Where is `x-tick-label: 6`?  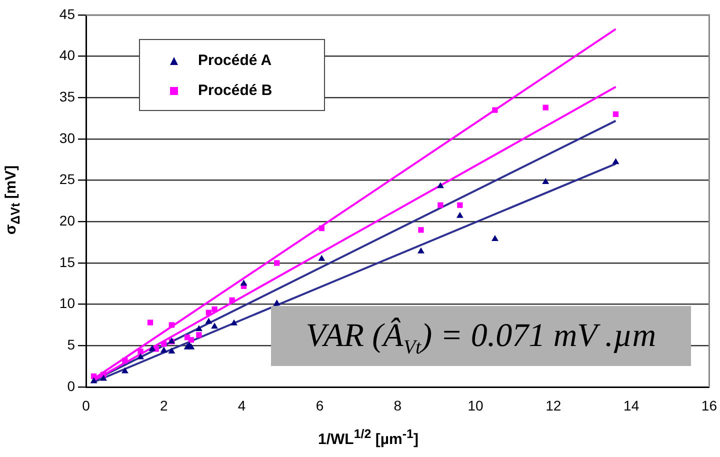 x-tick-label: 6 is located at coordinates (320, 405).